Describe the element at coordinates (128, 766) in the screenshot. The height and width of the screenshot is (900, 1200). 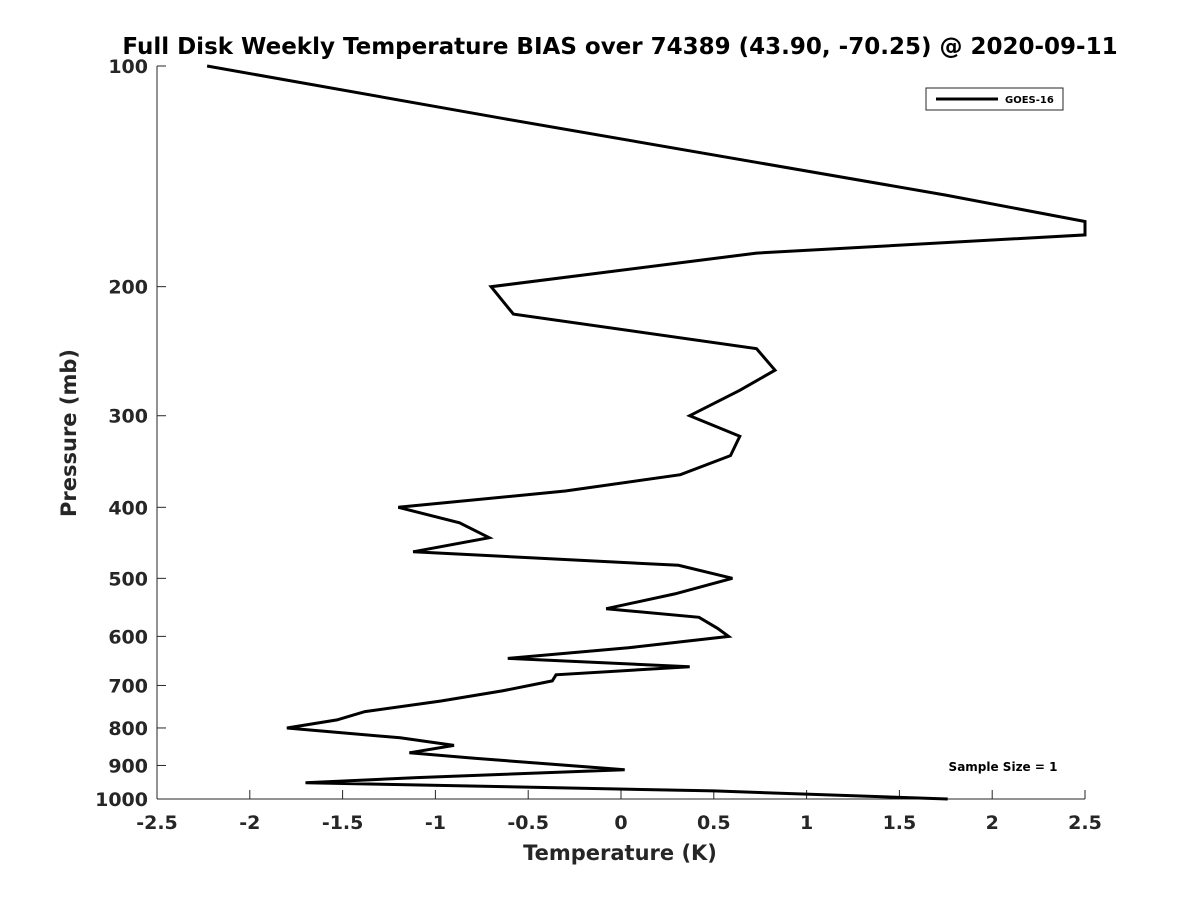
I see `y-tick-label: 900` at that location.